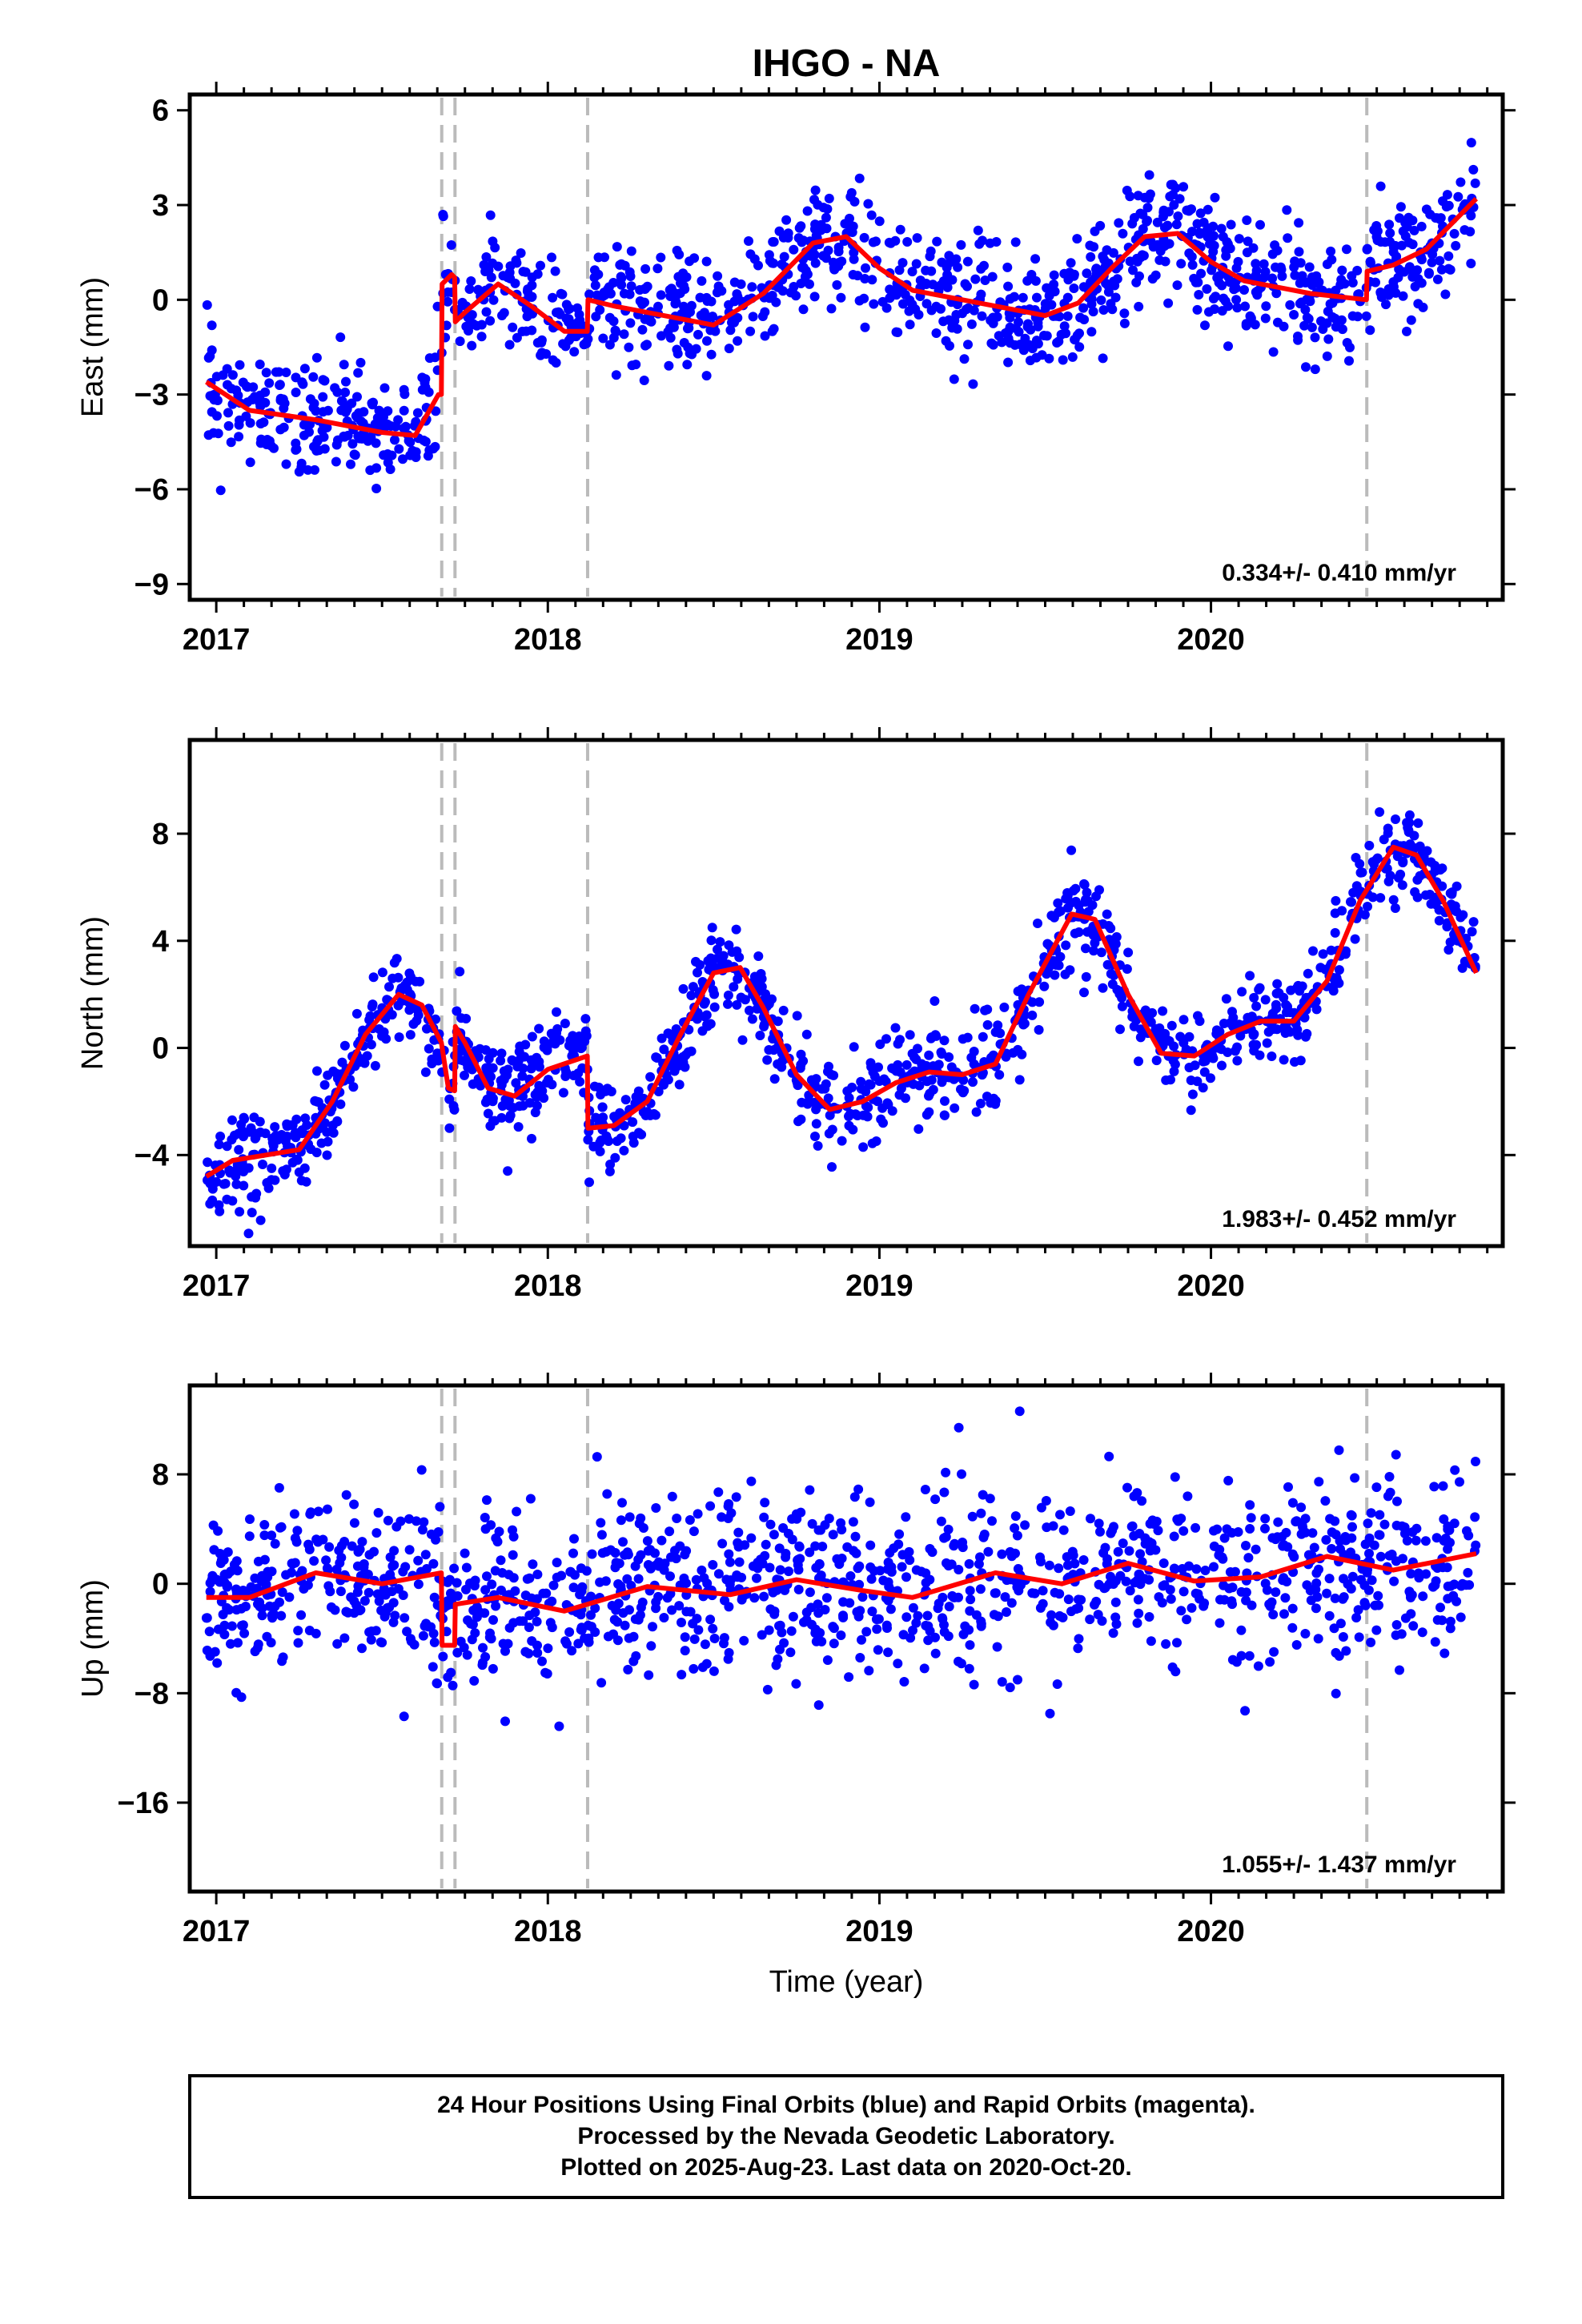  What do you see at coordinates (1211, 1286) in the screenshot?
I see `x-tick-label: 2020` at bounding box center [1211, 1286].